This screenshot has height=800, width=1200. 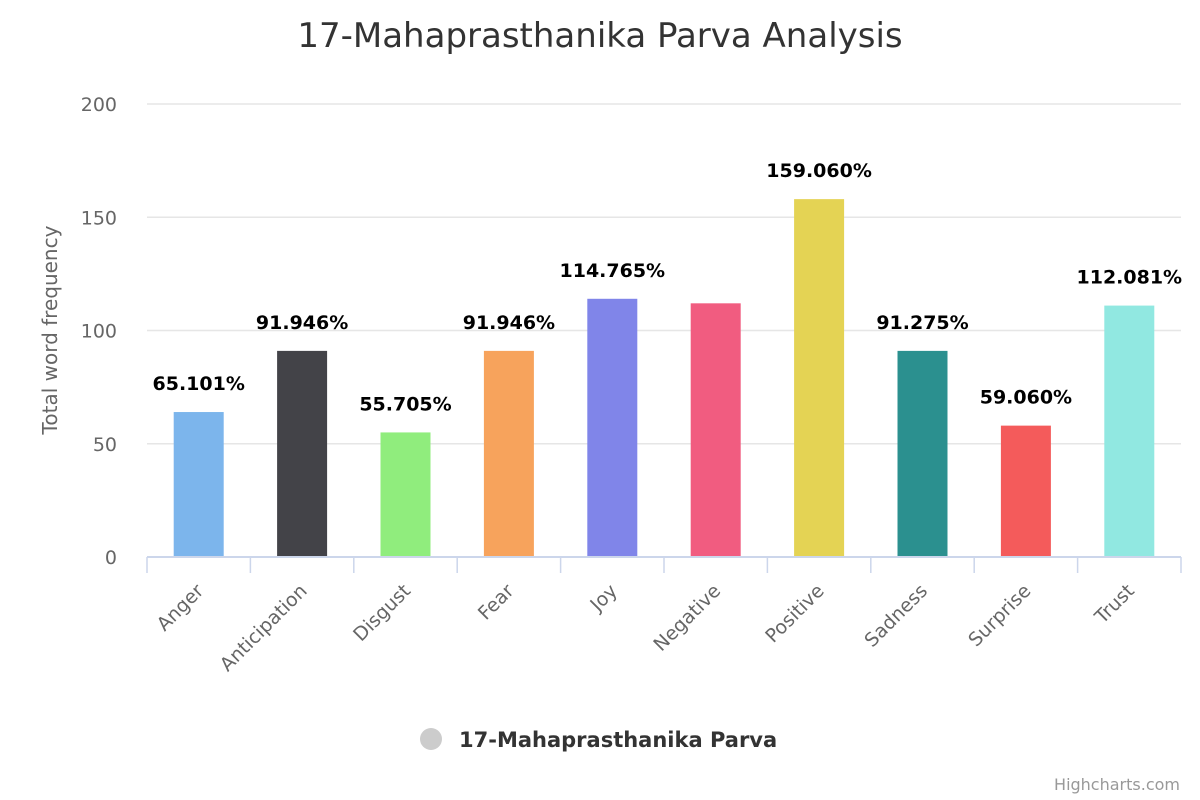 What do you see at coordinates (999, 615) in the screenshot?
I see `x-tick-label: Surprise` at bounding box center [999, 615].